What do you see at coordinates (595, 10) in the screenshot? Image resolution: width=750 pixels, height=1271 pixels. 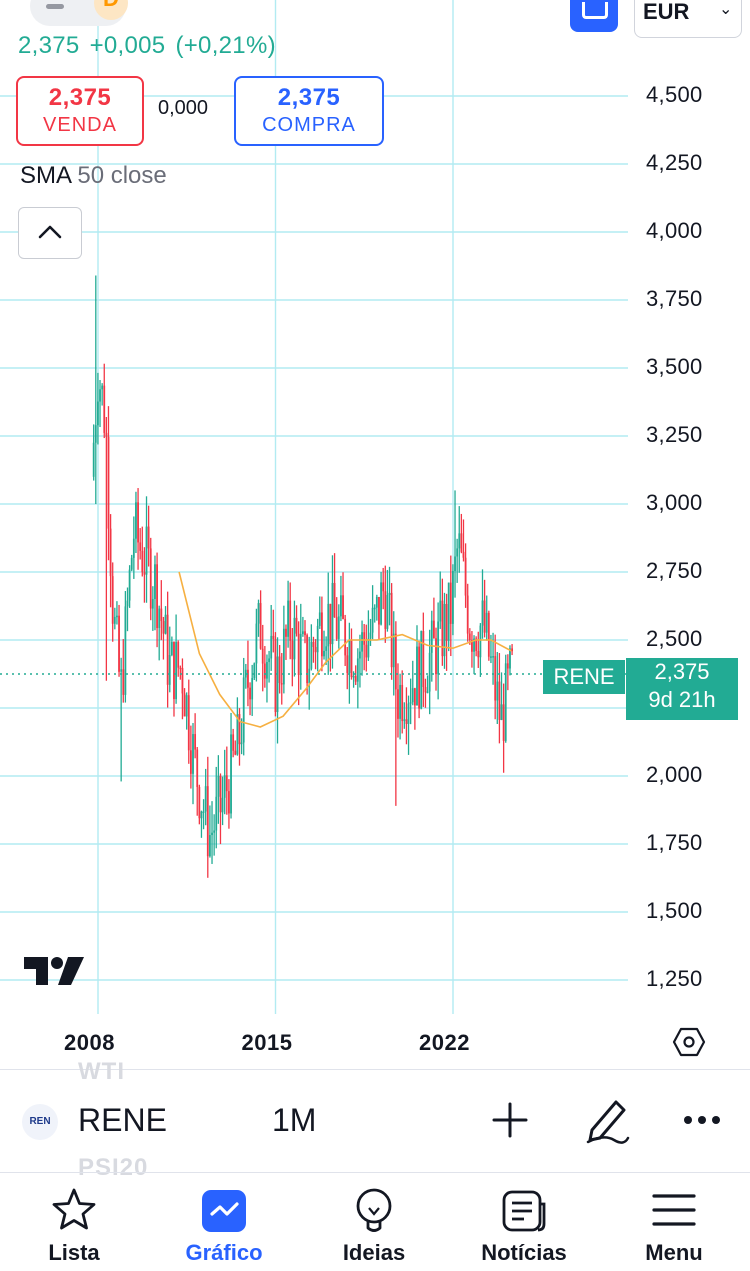 I see `fullscreen-icon` at bounding box center [595, 10].